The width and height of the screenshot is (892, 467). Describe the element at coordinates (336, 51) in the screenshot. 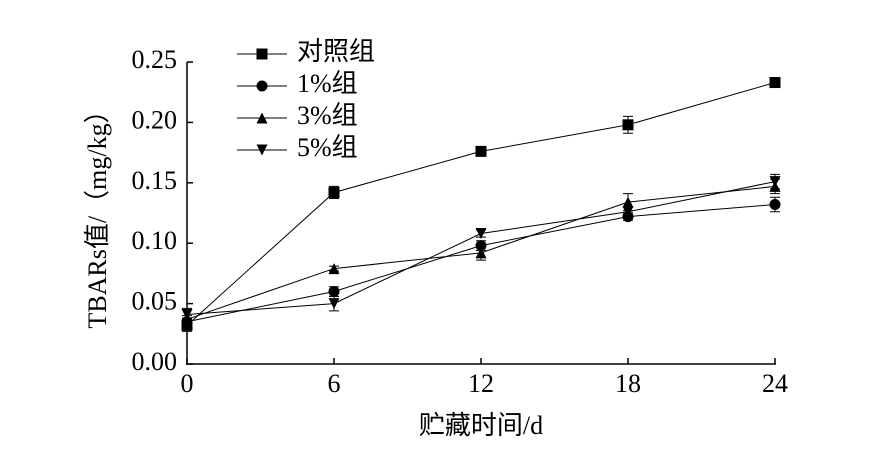

I see `legend-label: 对照组` at that location.